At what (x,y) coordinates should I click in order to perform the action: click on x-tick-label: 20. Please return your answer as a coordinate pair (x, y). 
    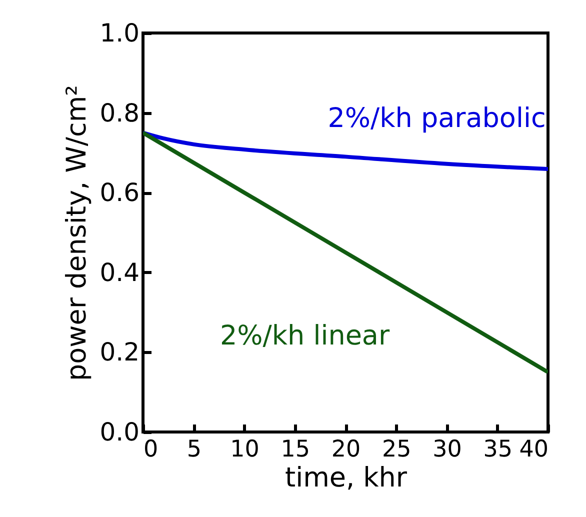
    Looking at the image, I should click on (346, 449).